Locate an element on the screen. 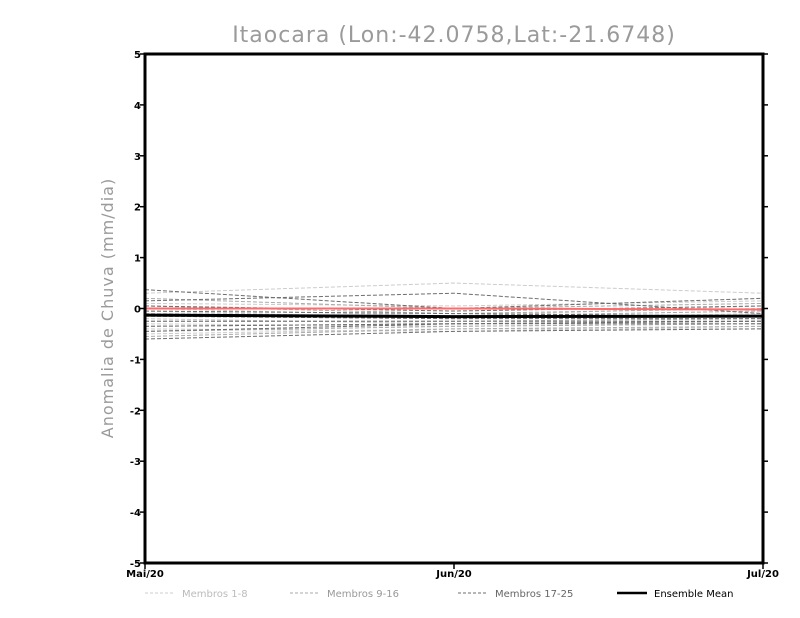 The height and width of the screenshot is (618, 800). y-tick-label: 1 is located at coordinates (137, 259).